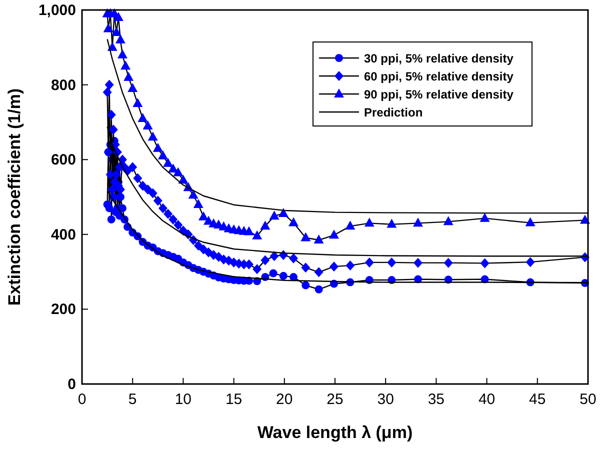  I want to click on x-tick-label: 20, so click(284, 399).